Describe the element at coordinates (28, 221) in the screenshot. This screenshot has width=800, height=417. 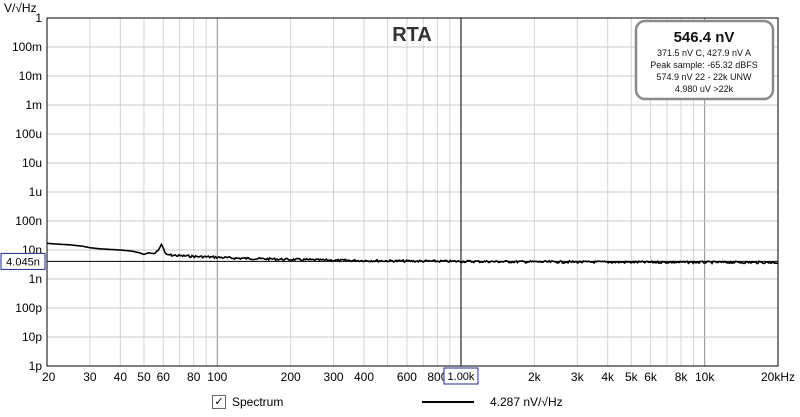
I see `y-tick-label: 100n` at that location.